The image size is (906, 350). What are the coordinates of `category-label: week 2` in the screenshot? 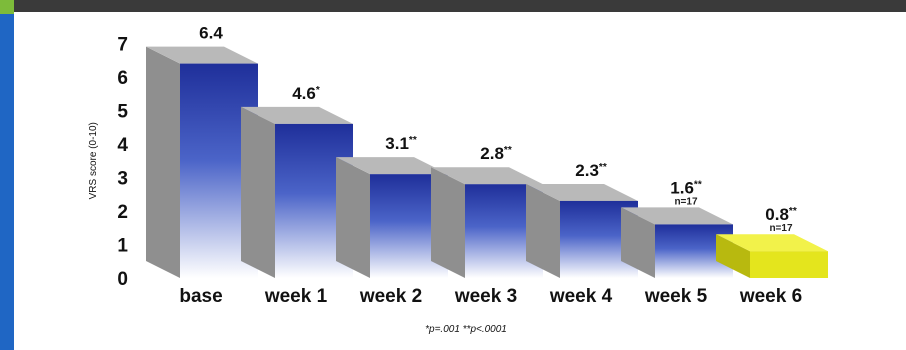 It's located at (390, 296).